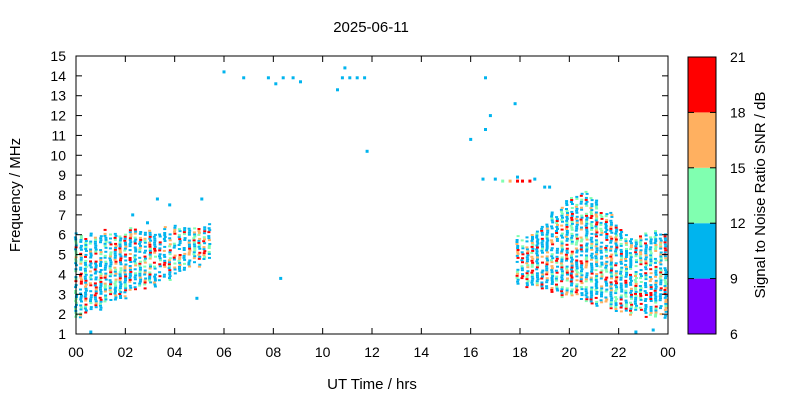 This screenshot has height=400, width=800. What do you see at coordinates (619, 352) in the screenshot?
I see `x-tick-label: 22` at bounding box center [619, 352].